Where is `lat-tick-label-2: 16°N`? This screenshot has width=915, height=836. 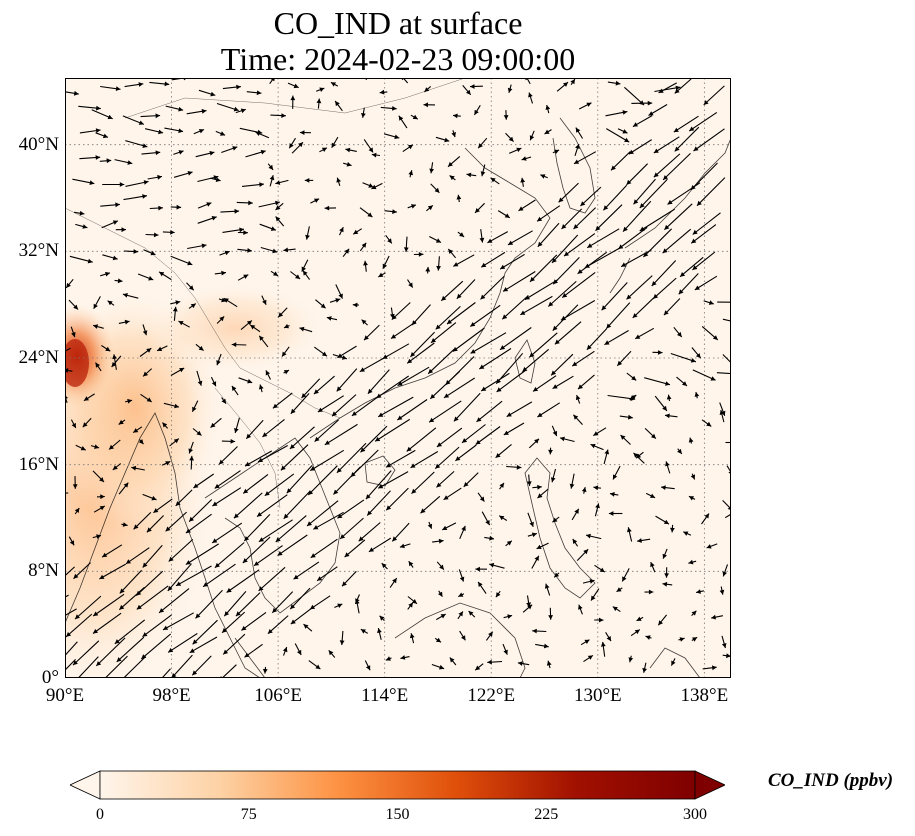 lat-tick-label-2: 16°N is located at coordinates (38, 464).